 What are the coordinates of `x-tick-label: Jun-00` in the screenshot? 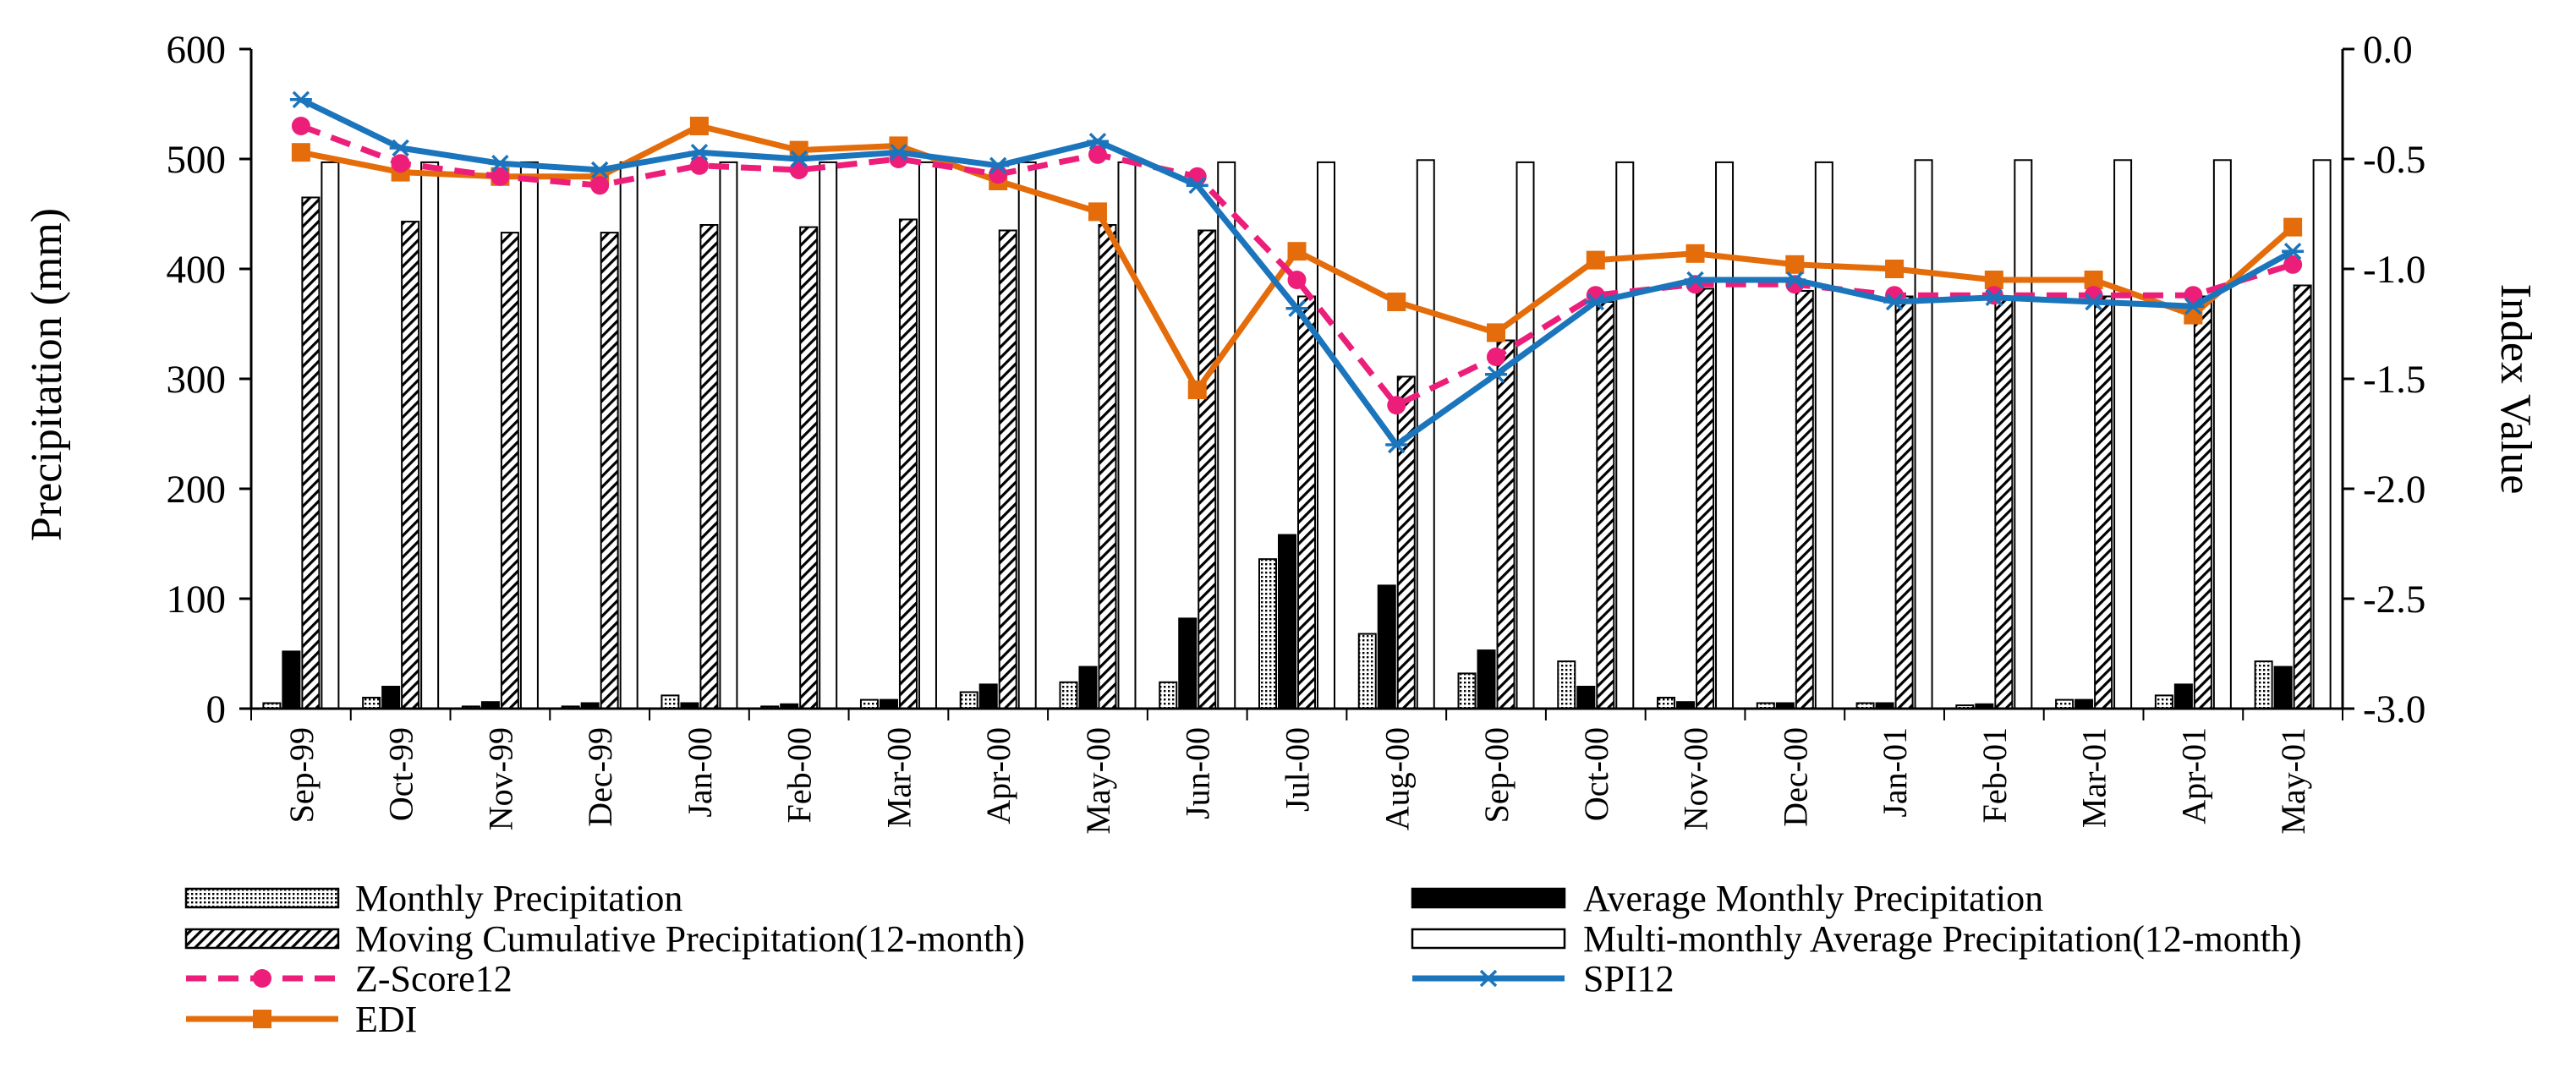 It's located at (1198, 773).